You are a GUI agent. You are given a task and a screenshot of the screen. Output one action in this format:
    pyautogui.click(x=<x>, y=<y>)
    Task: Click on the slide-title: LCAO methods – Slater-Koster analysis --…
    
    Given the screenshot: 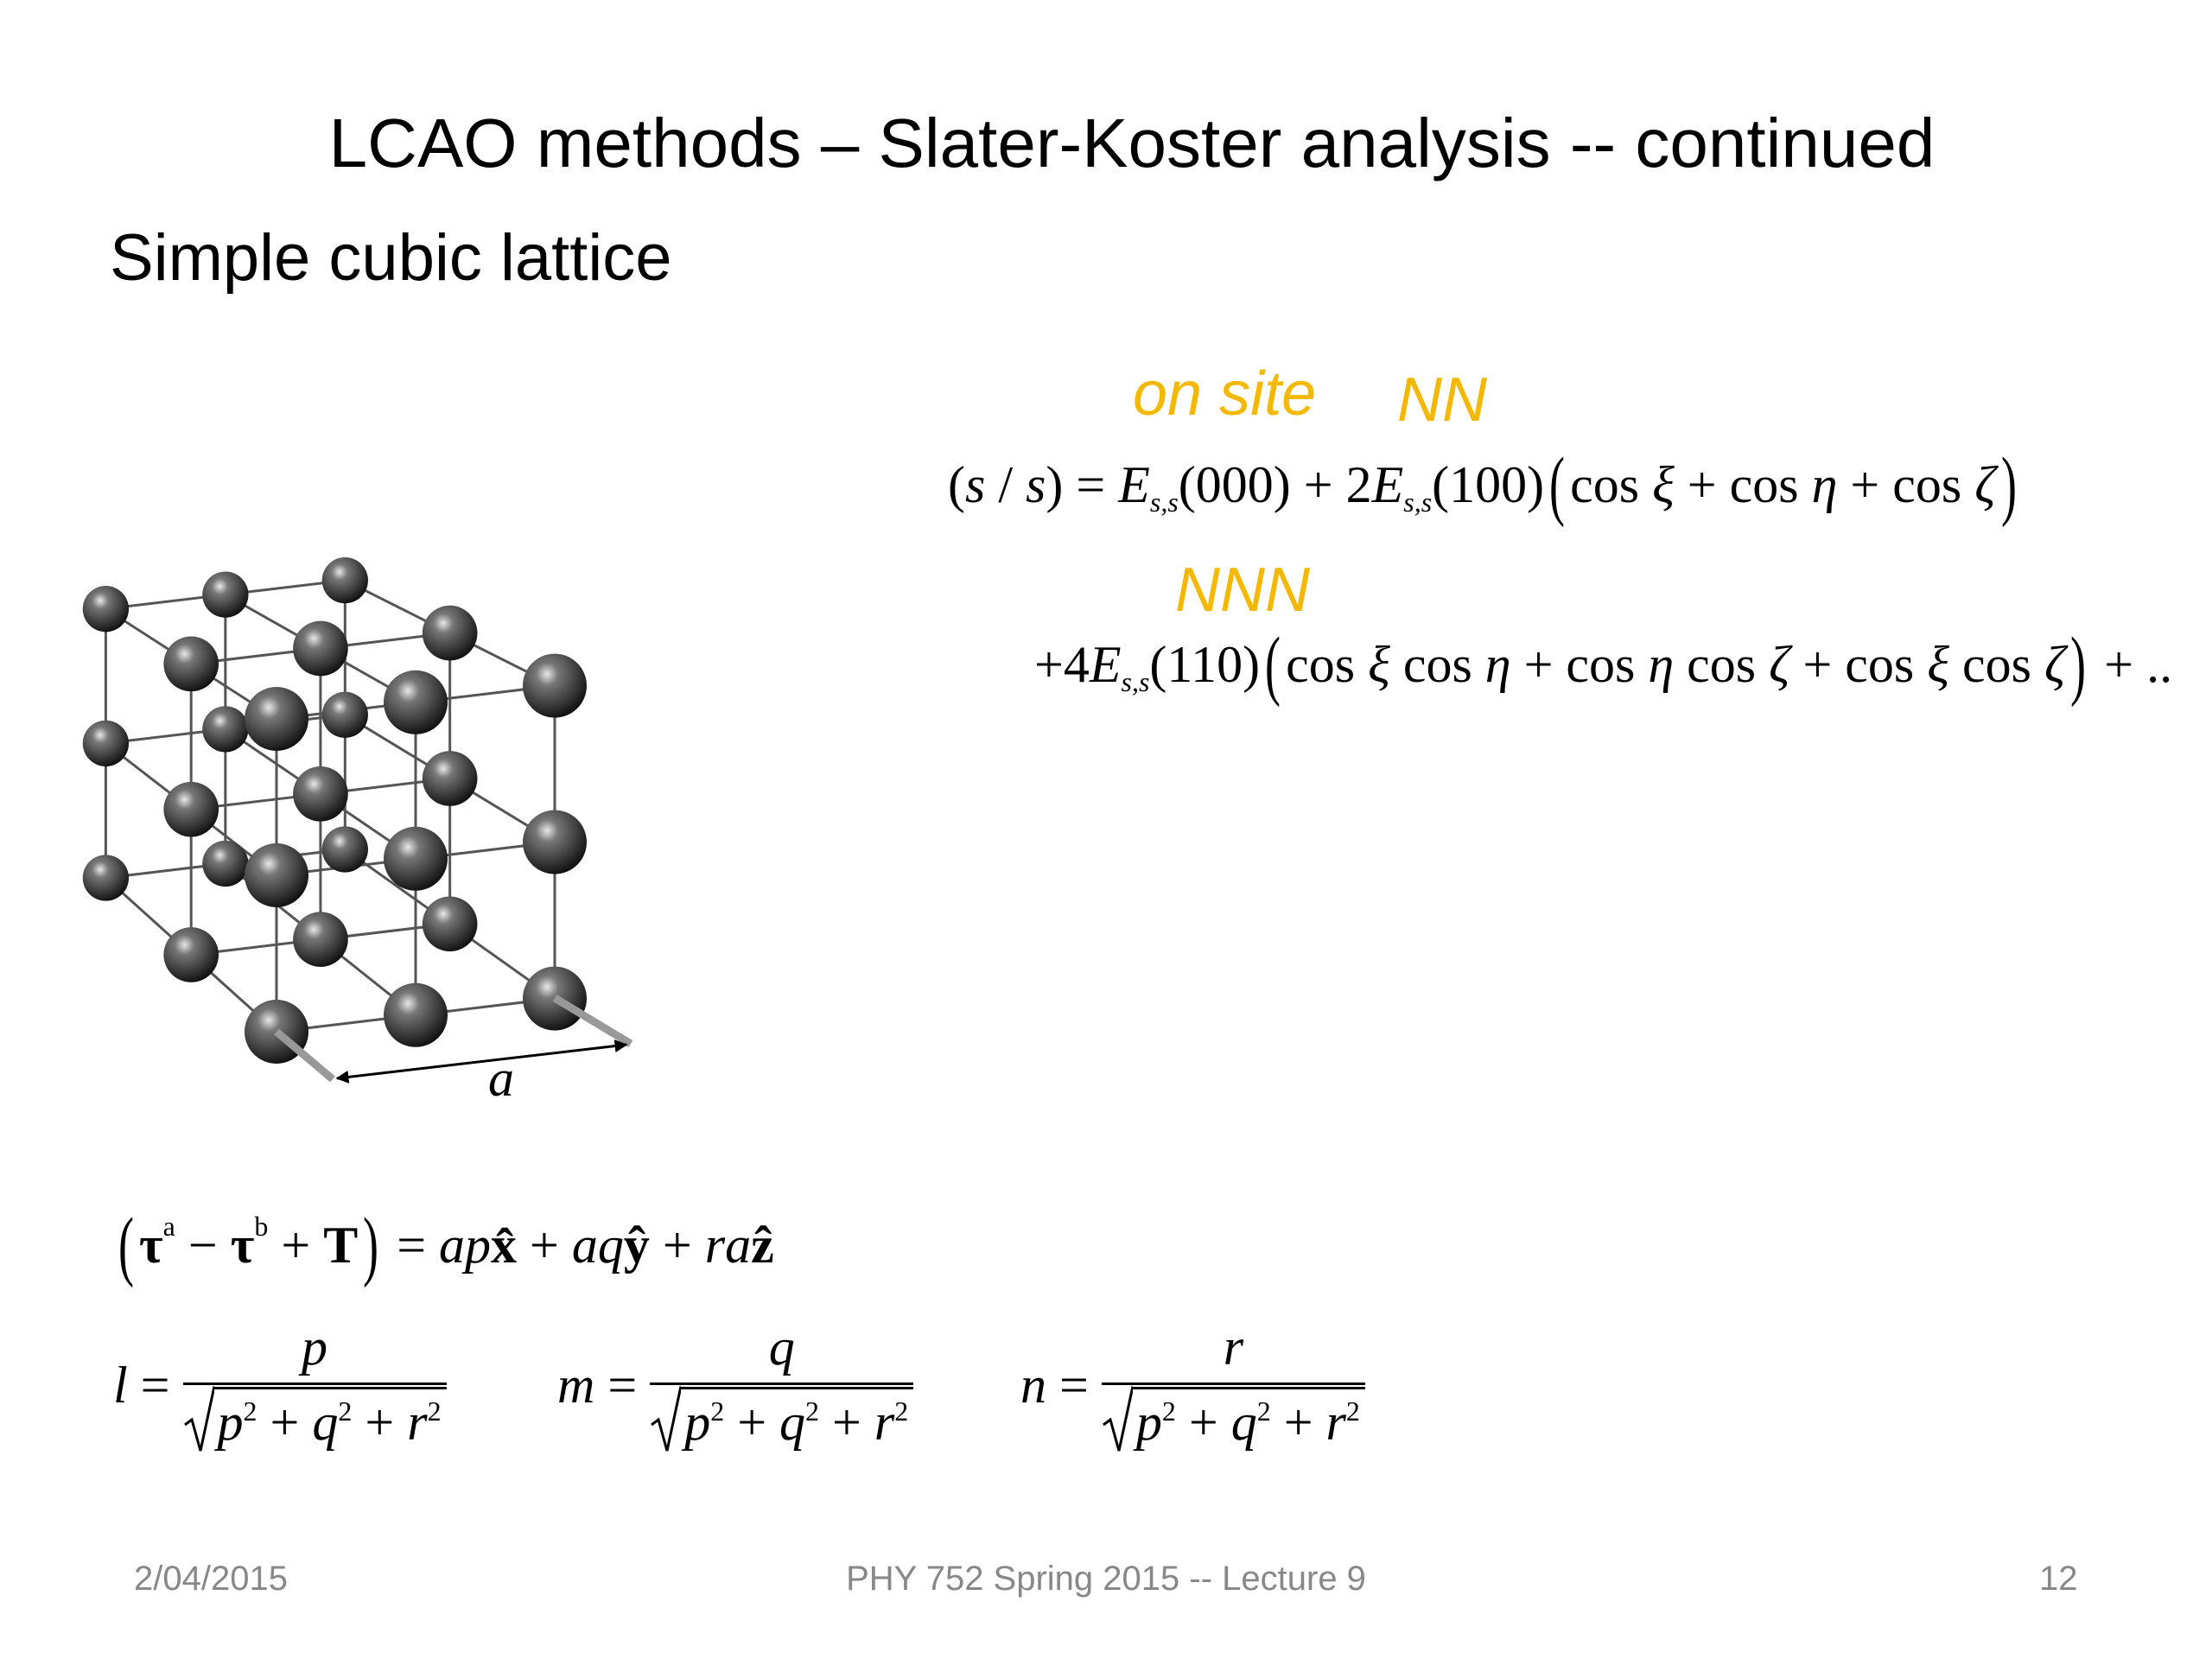 What is the action you would take?
    pyautogui.click(x=1132, y=143)
    